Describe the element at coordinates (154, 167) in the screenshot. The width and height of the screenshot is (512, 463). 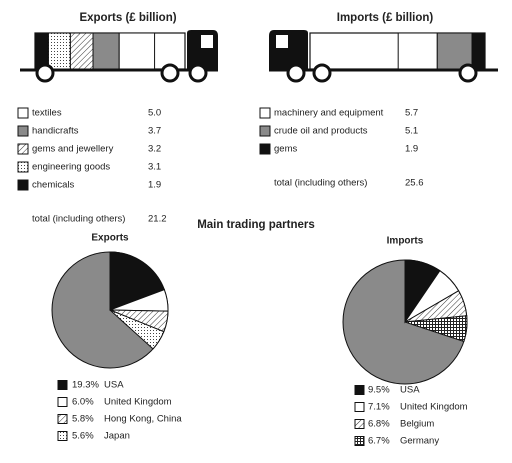
I see `value-label: 3.1` at that location.